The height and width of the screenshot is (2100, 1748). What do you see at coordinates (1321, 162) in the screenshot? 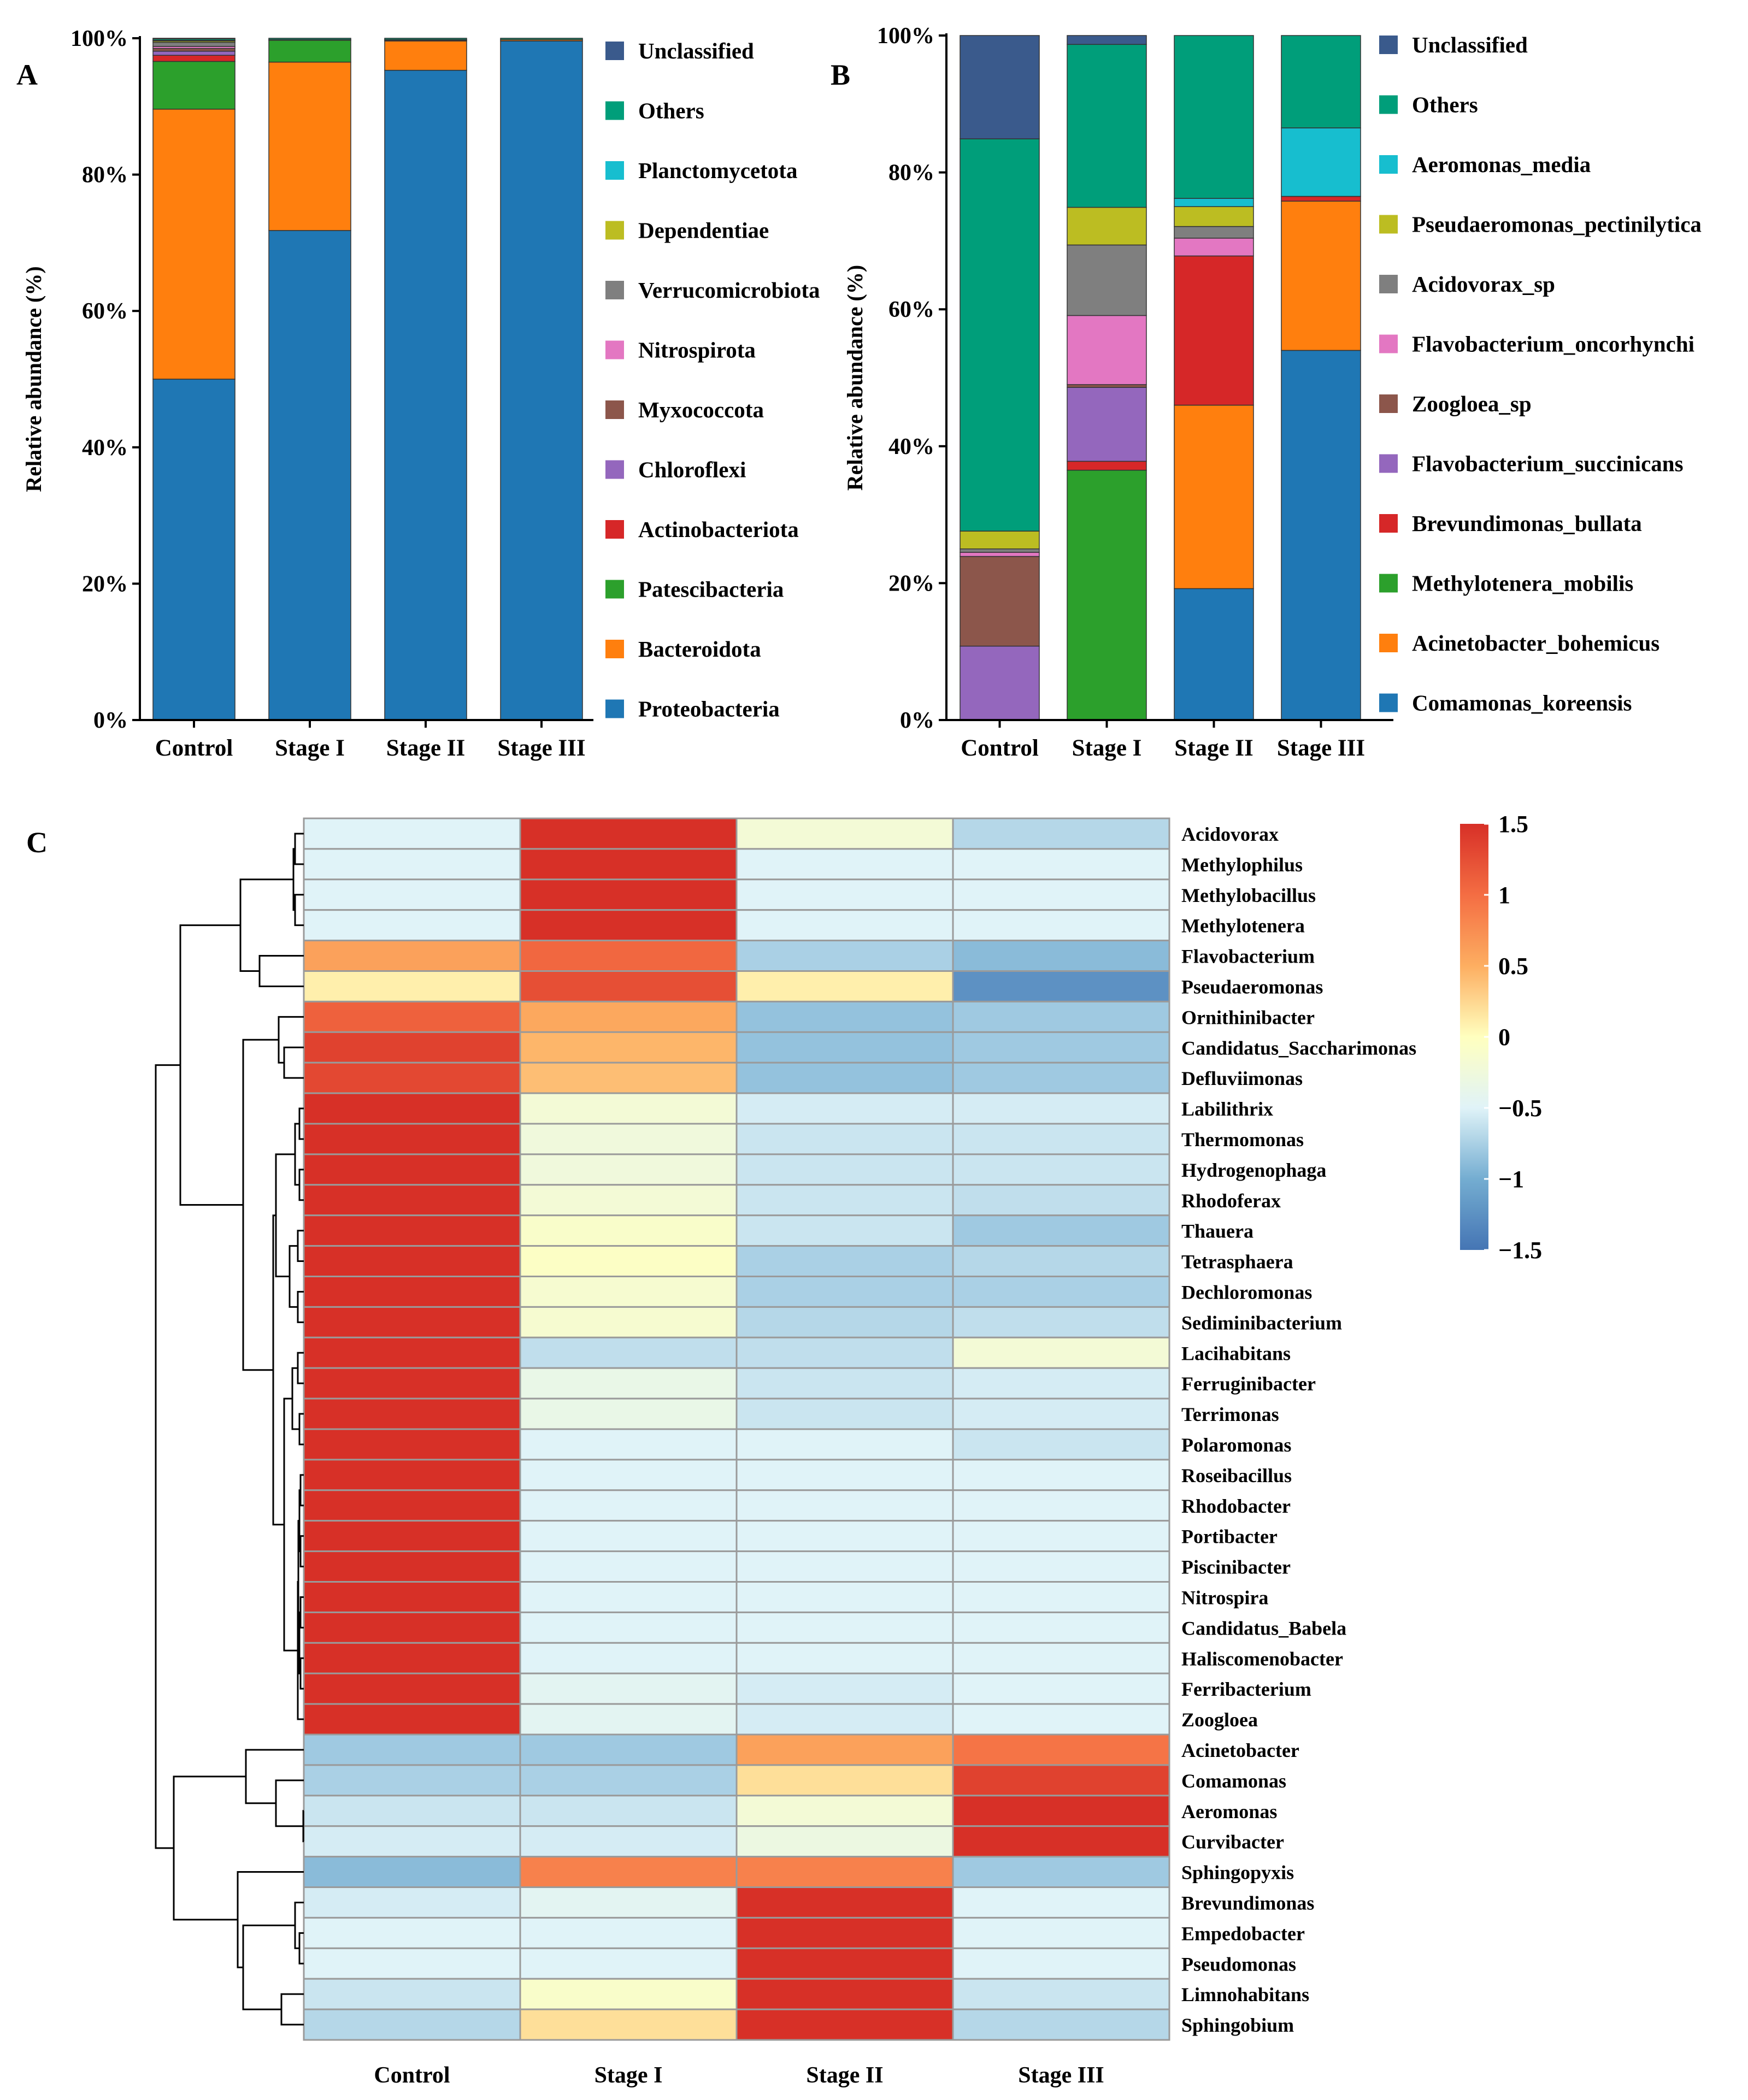
I see `bar-segment-aeromonas-media` at bounding box center [1321, 162].